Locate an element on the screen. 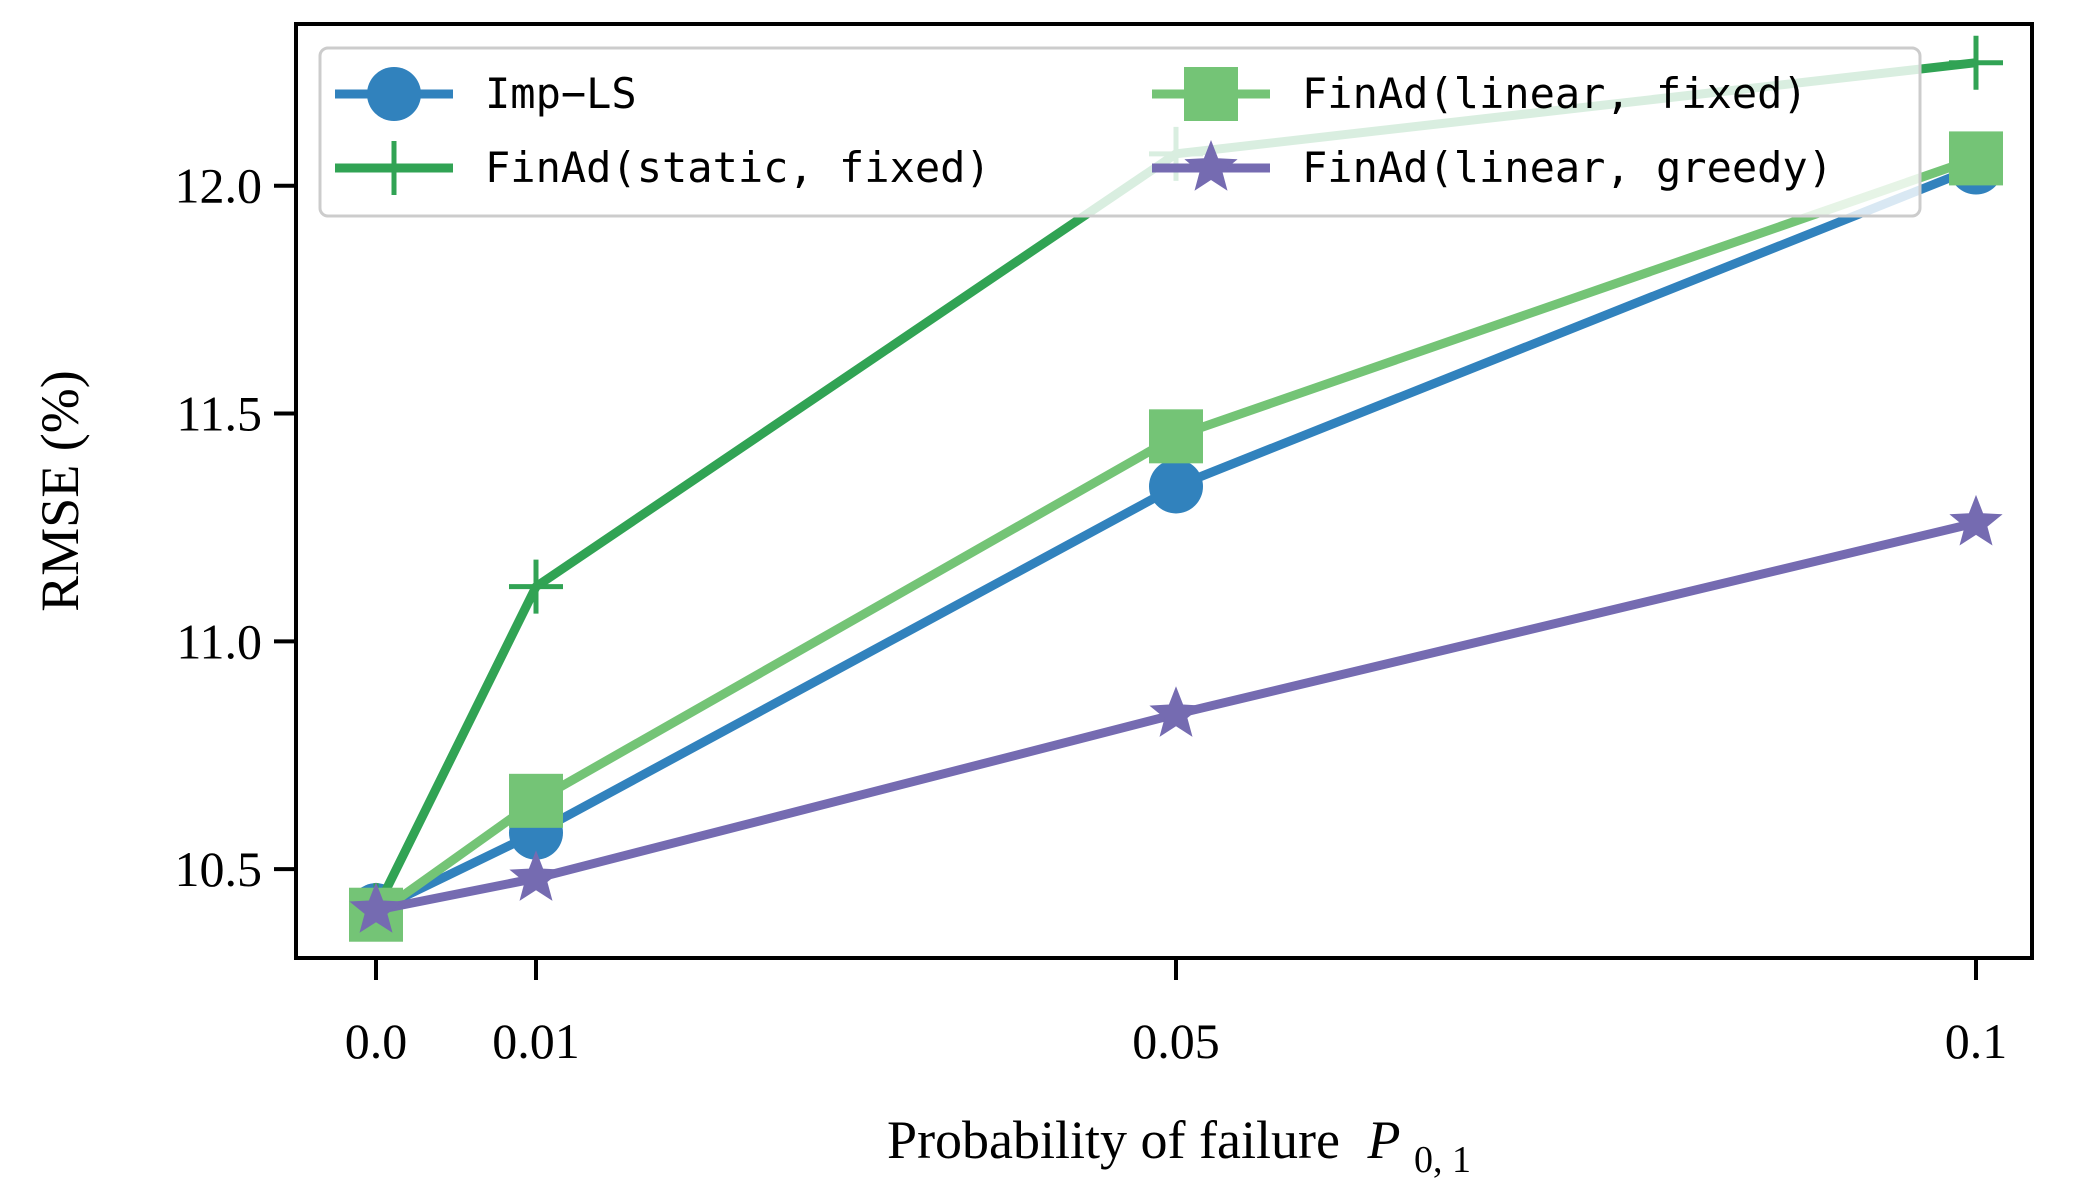 The width and height of the screenshot is (2100, 1200). y-tick-label: 10.5 is located at coordinates (219, 869).